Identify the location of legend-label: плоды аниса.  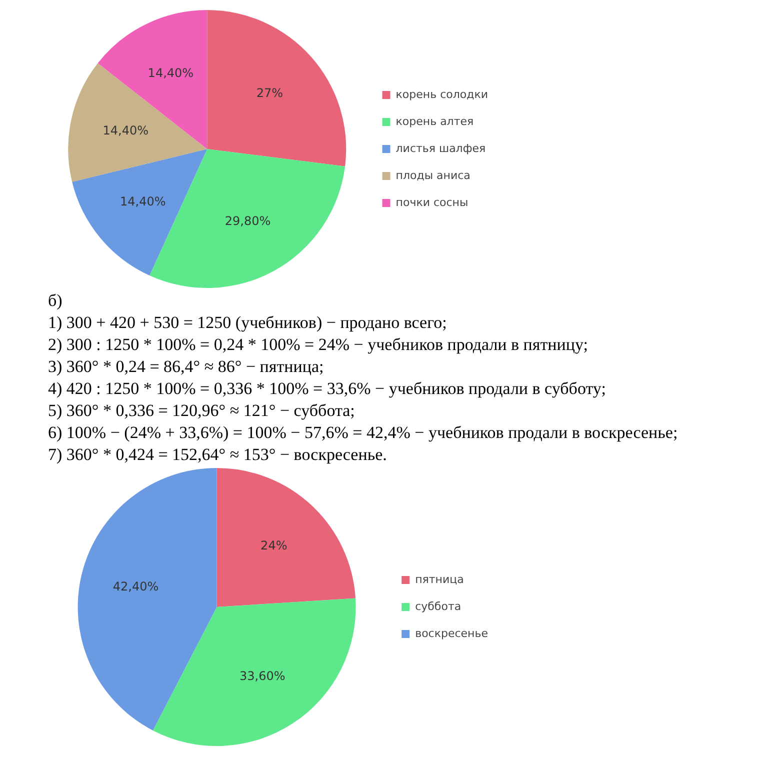
(433, 175).